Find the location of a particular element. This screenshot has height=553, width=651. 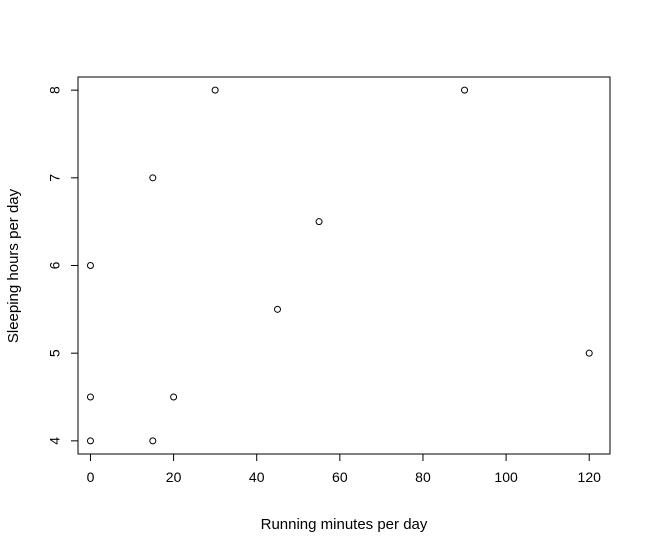

x-axis: 0 20 40 60 80 100 120 is located at coordinates (344, 469).